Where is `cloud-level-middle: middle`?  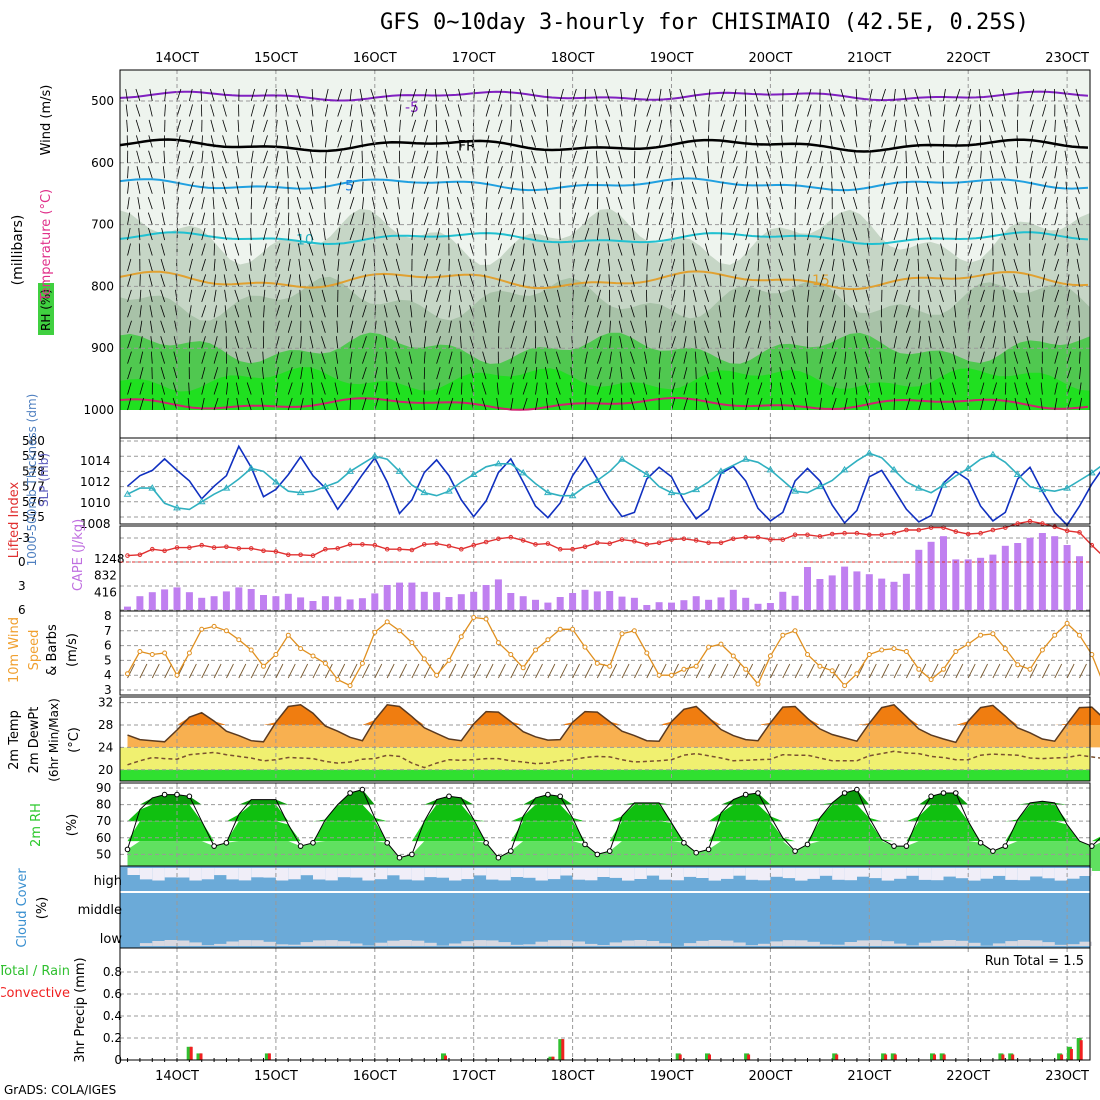 cloud-level-middle: middle is located at coordinates (100, 910).